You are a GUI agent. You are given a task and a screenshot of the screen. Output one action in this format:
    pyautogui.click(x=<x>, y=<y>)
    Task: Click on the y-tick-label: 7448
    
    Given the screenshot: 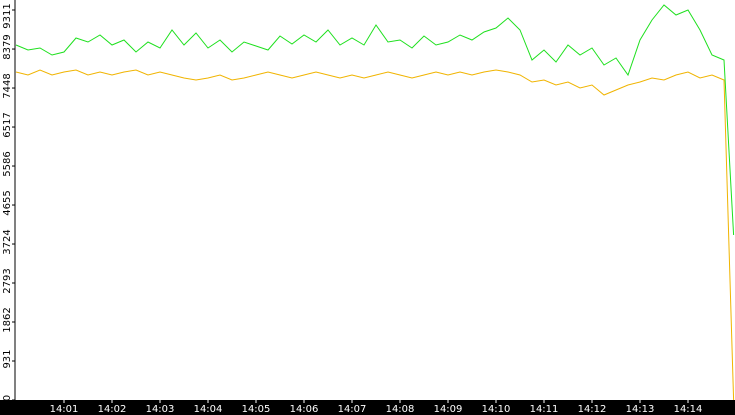 What is the action you would take?
    pyautogui.click(x=7, y=85)
    